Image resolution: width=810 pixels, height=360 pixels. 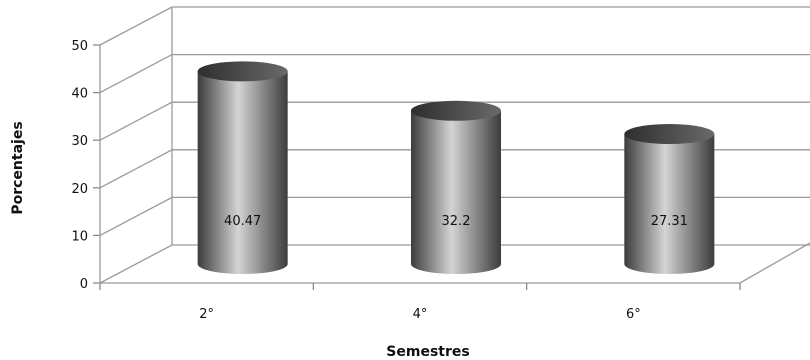 I want to click on y-tick-label: 20, so click(x=79, y=189).